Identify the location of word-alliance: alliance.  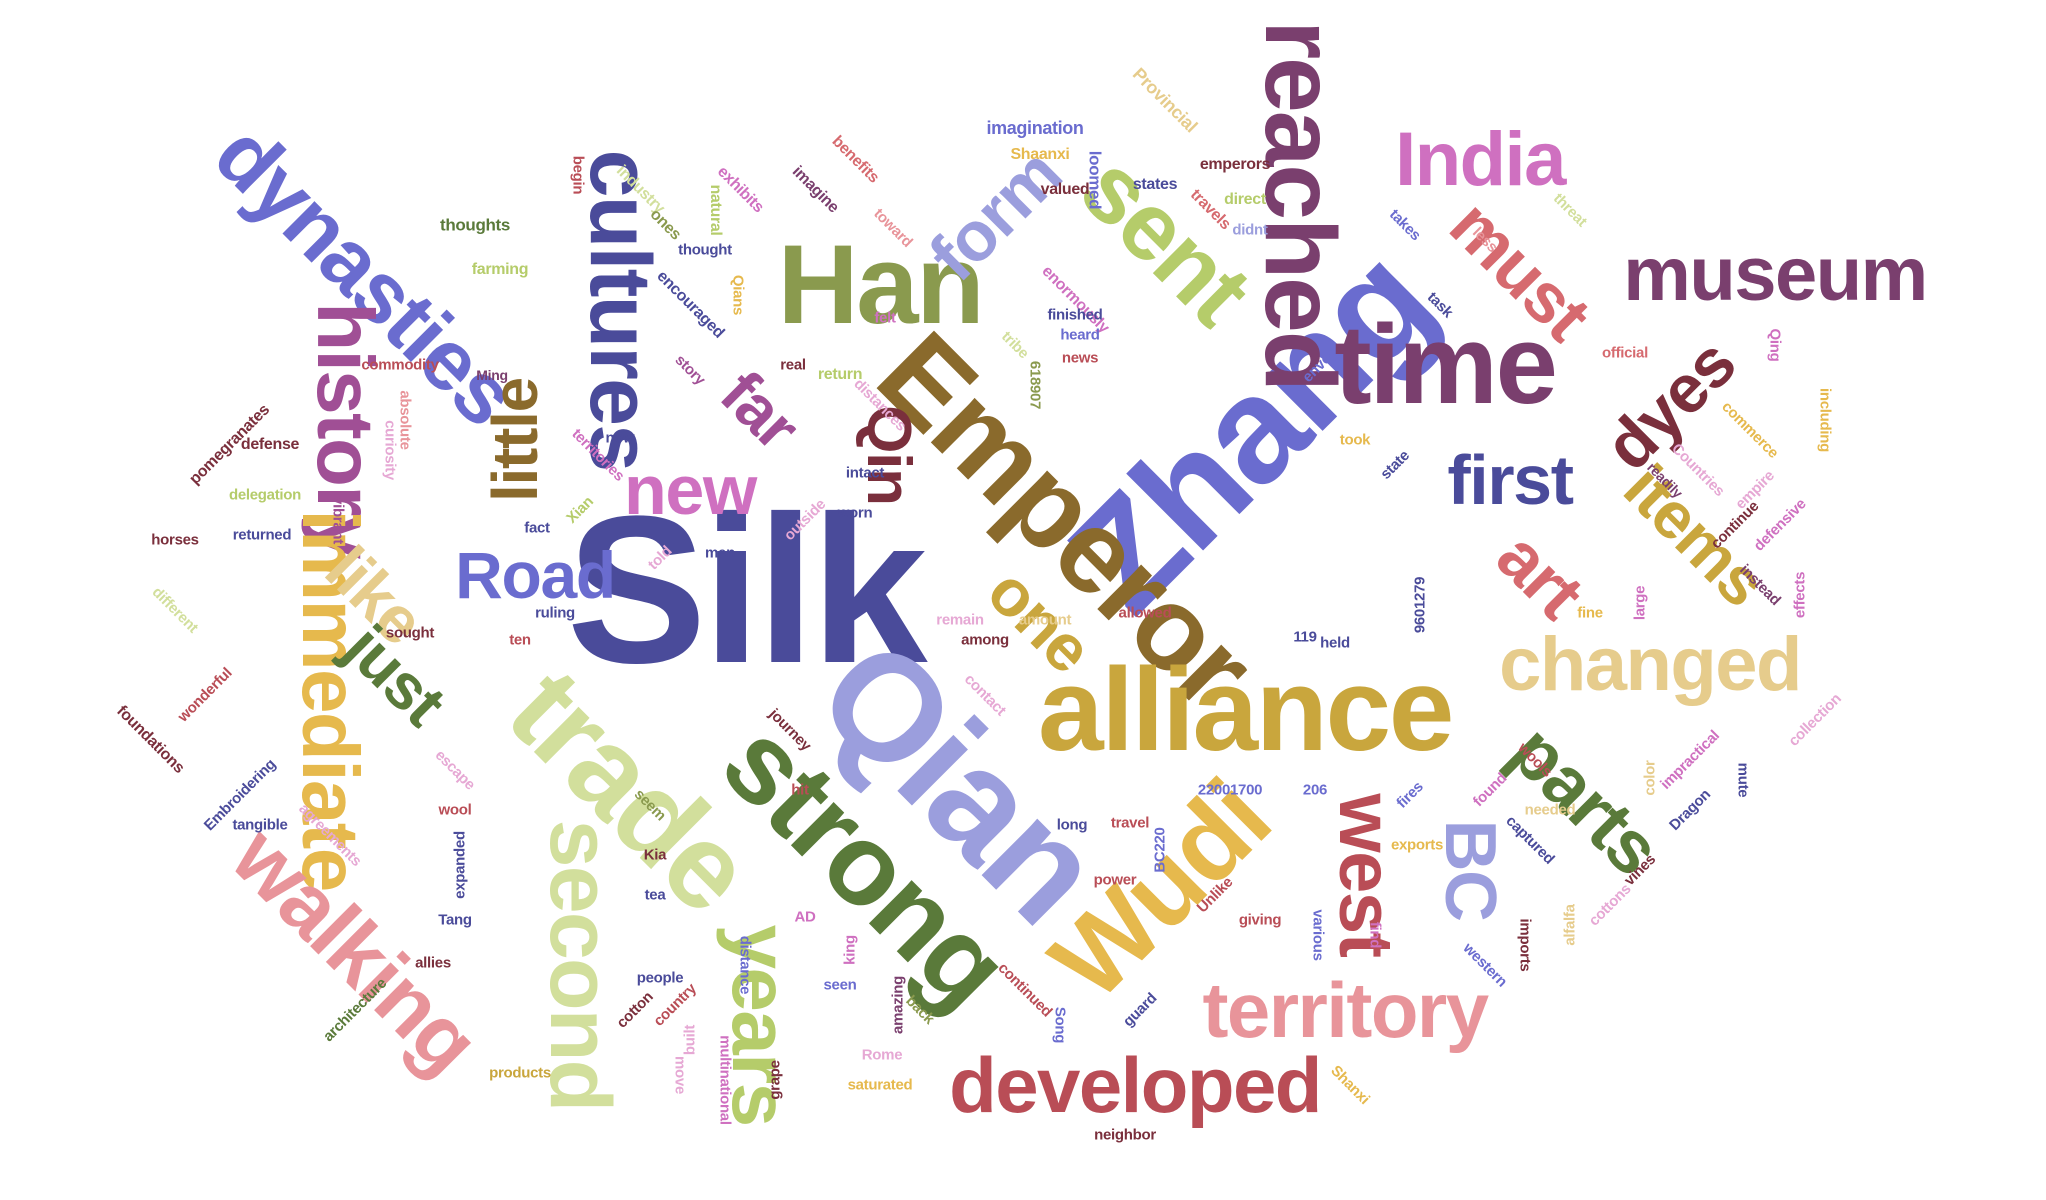
(1245, 710).